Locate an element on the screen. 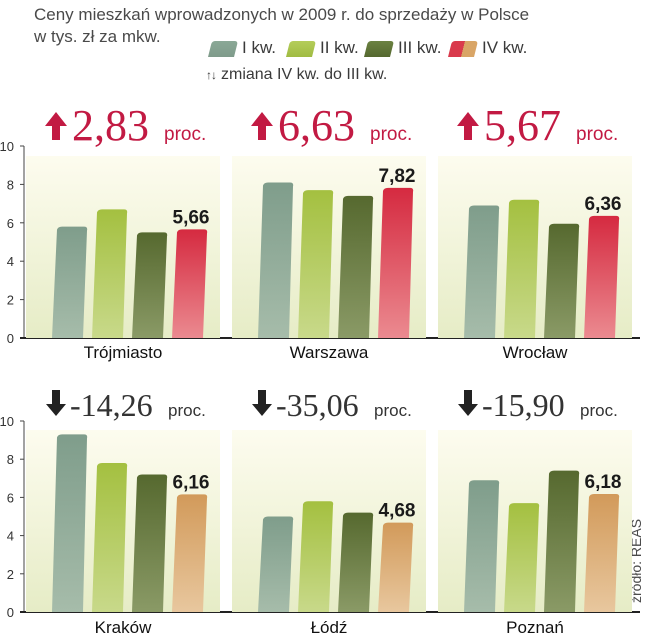 The height and width of the screenshot is (640, 650). data-label-q4: 7,82 is located at coordinates (397, 176).